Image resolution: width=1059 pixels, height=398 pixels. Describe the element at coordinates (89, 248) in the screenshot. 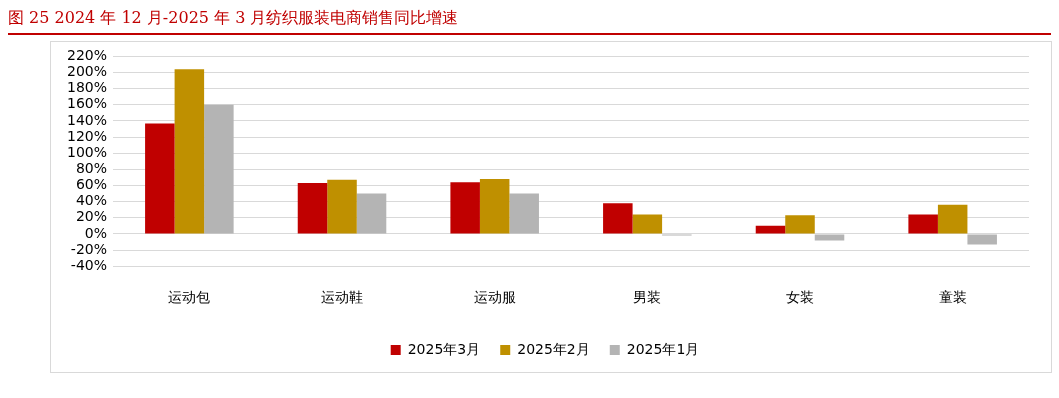

I see `y-tick-label: -20%` at that location.